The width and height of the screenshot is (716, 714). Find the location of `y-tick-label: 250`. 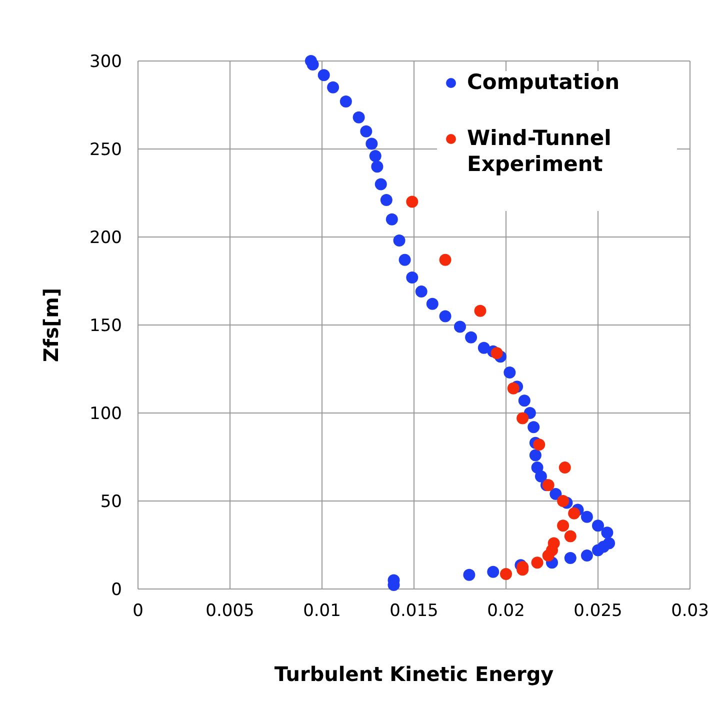

y-tick-label: 250 is located at coordinates (106, 150).